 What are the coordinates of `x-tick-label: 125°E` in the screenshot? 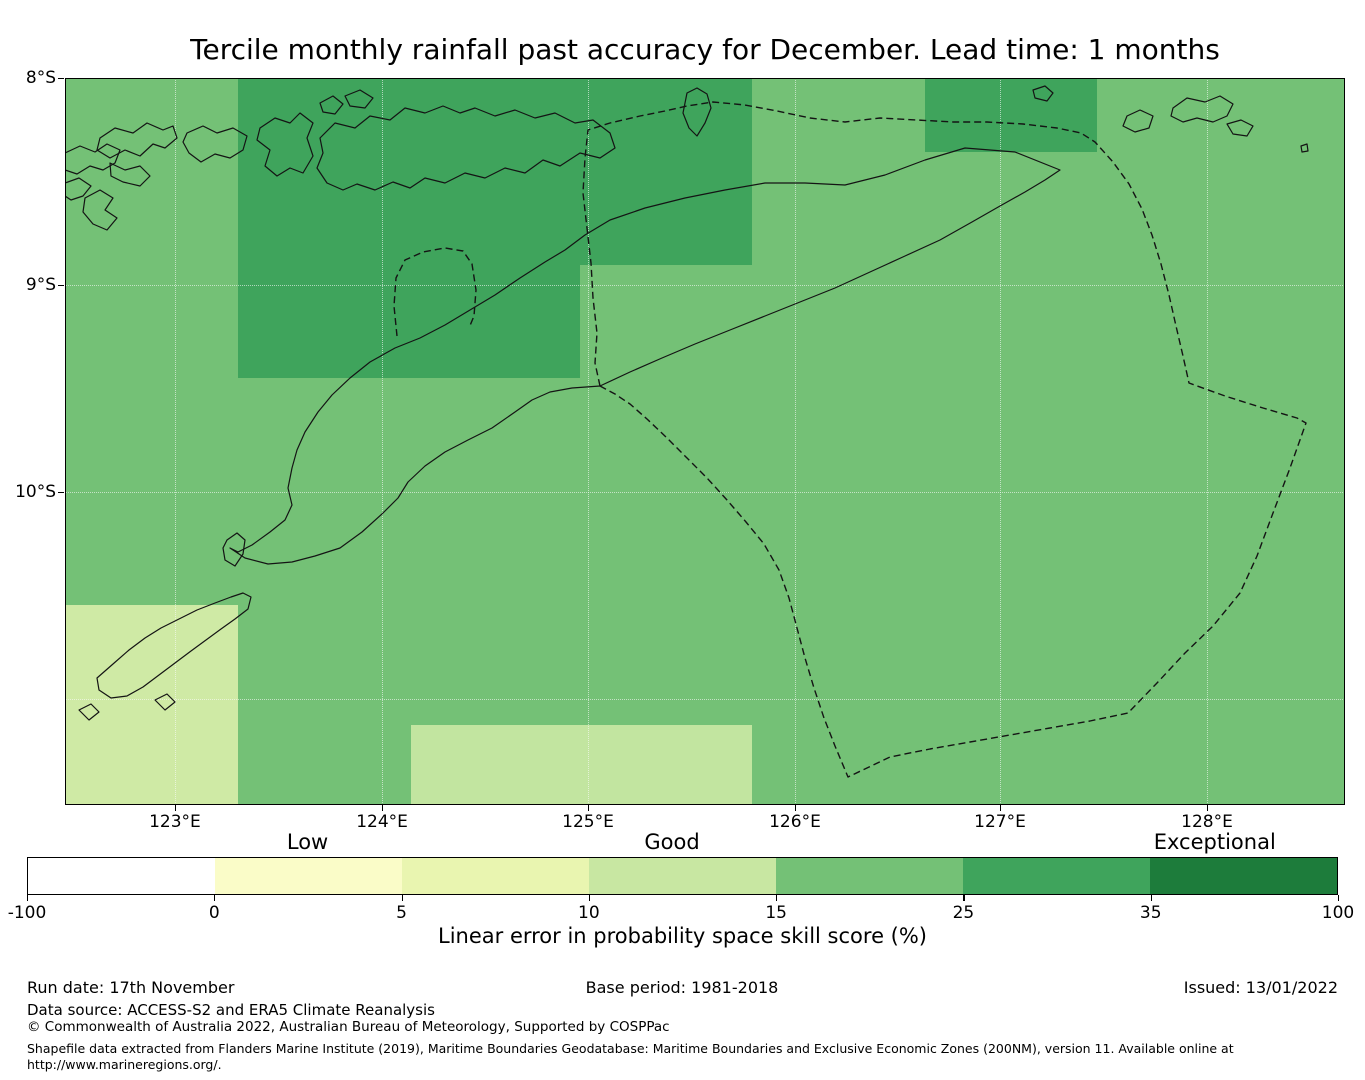 It's located at (588, 822).